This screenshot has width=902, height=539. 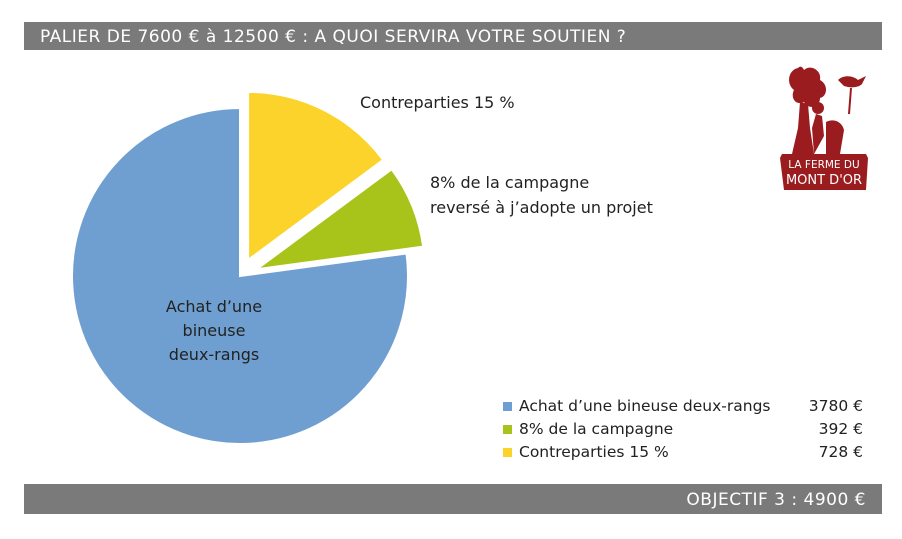 What do you see at coordinates (840, 429) in the screenshot?
I see `legend-value-campagne: 392 €` at bounding box center [840, 429].